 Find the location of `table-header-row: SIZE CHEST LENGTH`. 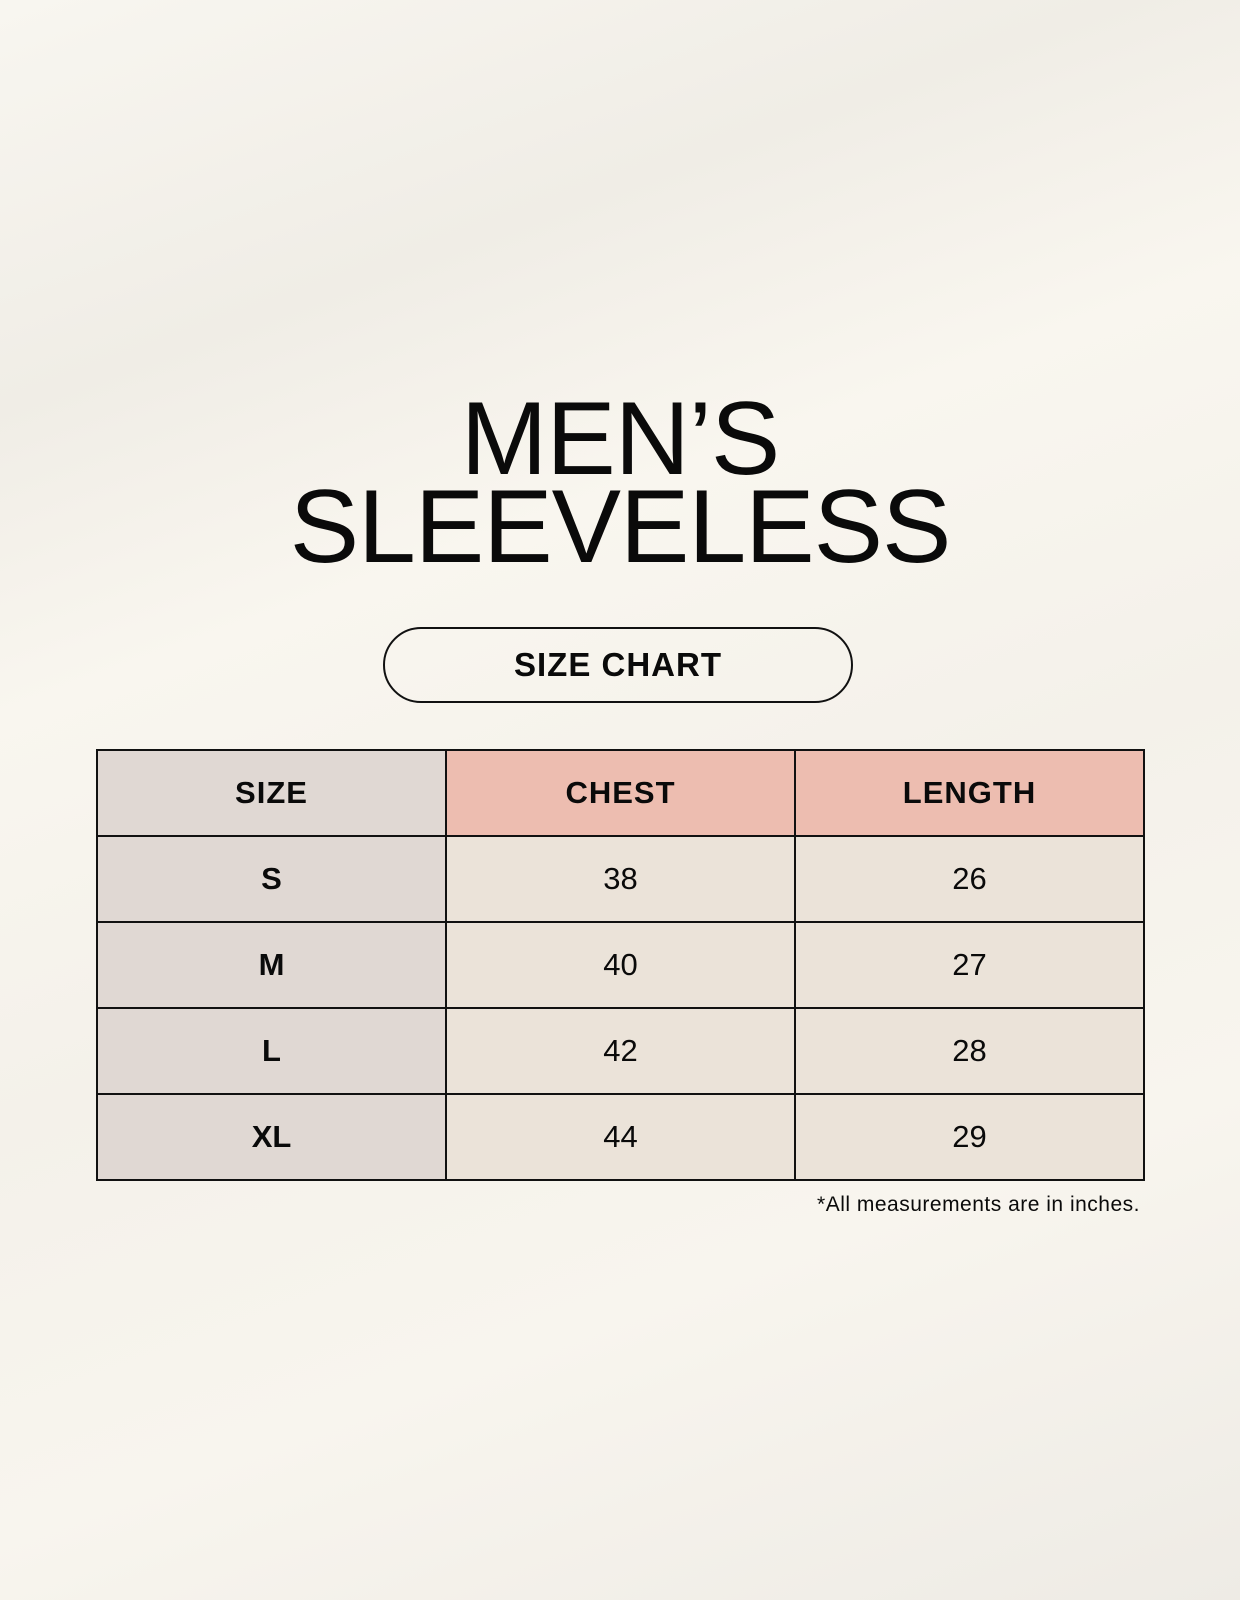

table-header-row: SIZE CHEST LENGTH is located at coordinates (620, 793).